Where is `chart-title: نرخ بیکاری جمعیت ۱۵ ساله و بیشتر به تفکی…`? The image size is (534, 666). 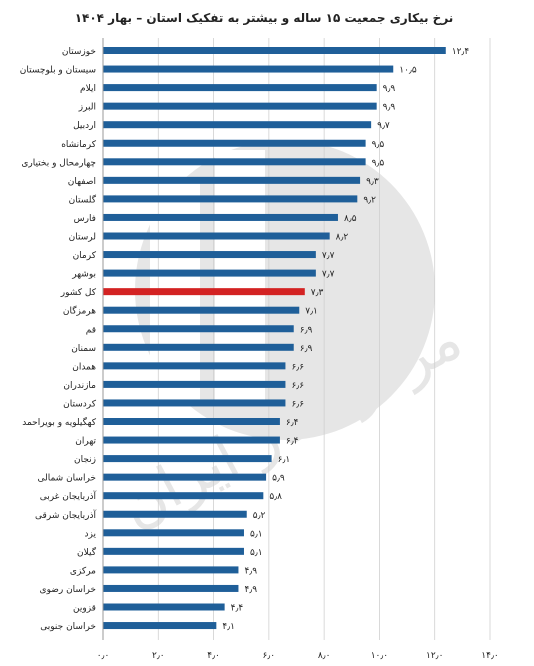
chart-title: نرخ بیکاری جمعیت ۱۵ ساله و بیشتر به تفکی… is located at coordinates (264, 18).